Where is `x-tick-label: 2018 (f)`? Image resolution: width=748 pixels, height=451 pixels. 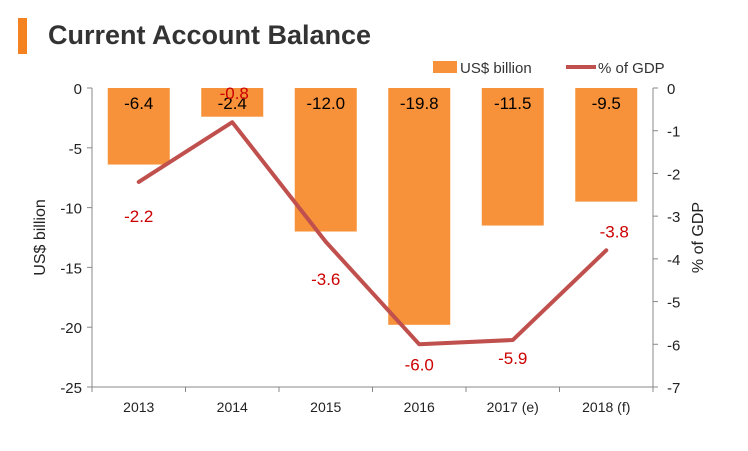
x-tick-label: 2018 (f) is located at coordinates (606, 407).